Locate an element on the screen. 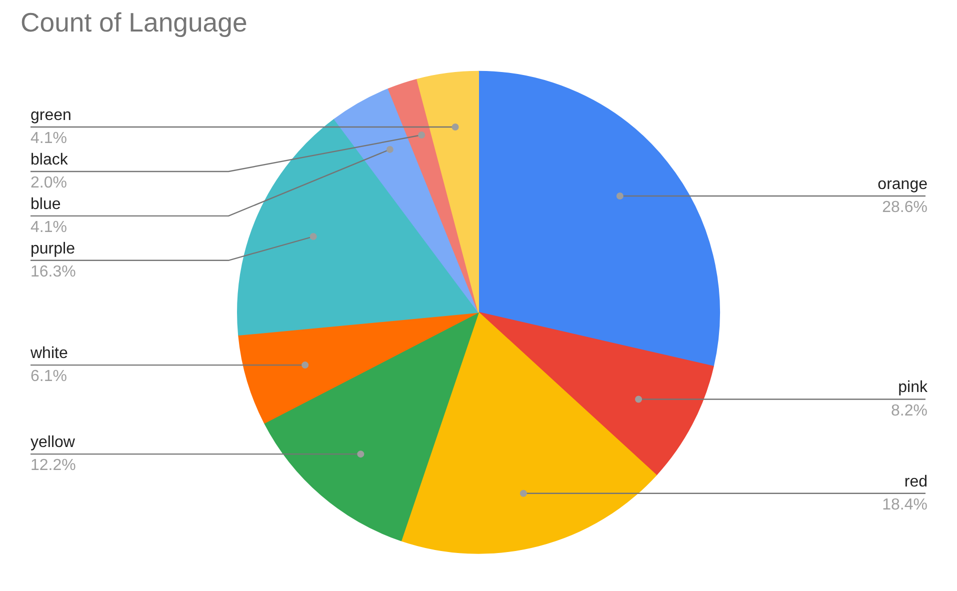  slice-label: blue is located at coordinates (45, 204).